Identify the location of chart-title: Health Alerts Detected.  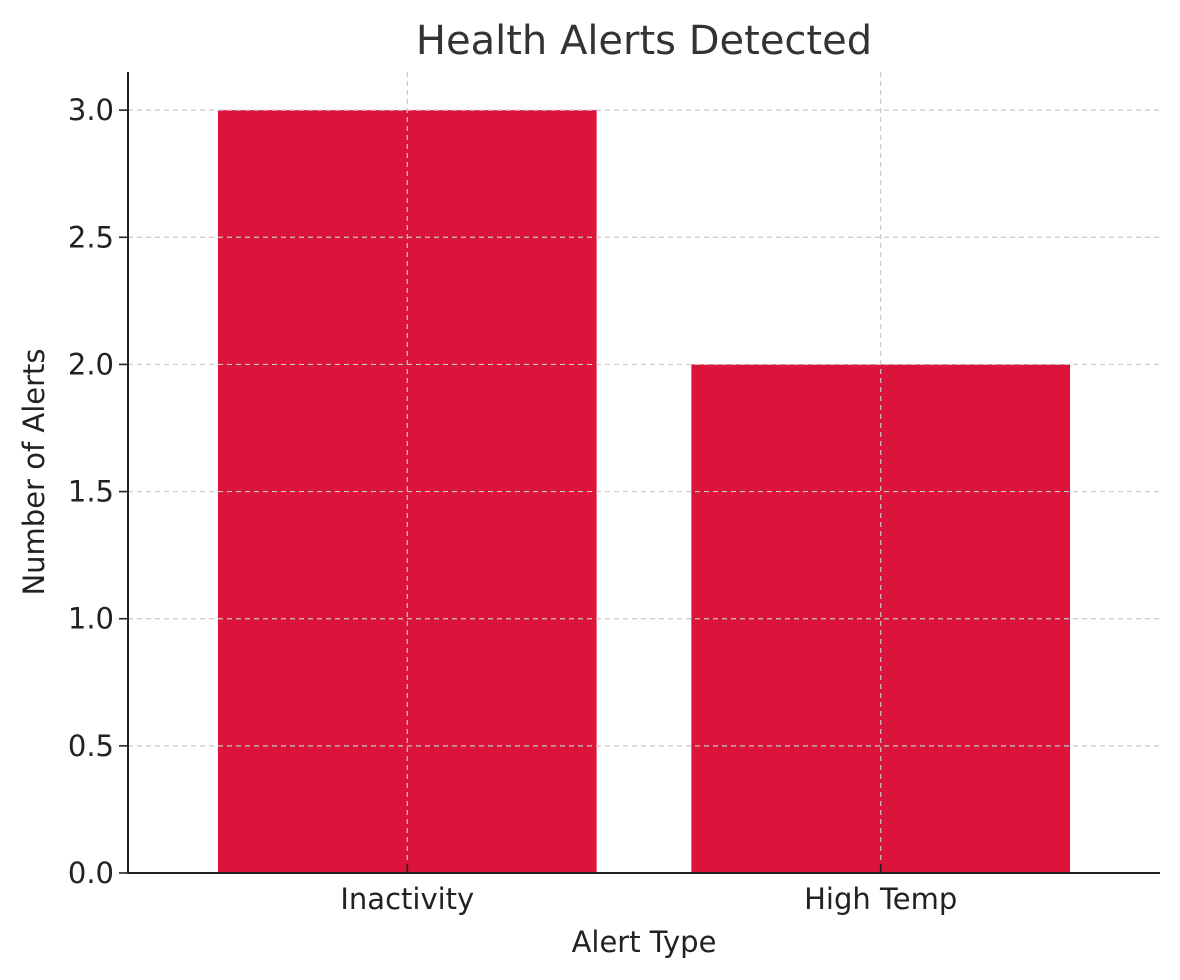
(644, 41).